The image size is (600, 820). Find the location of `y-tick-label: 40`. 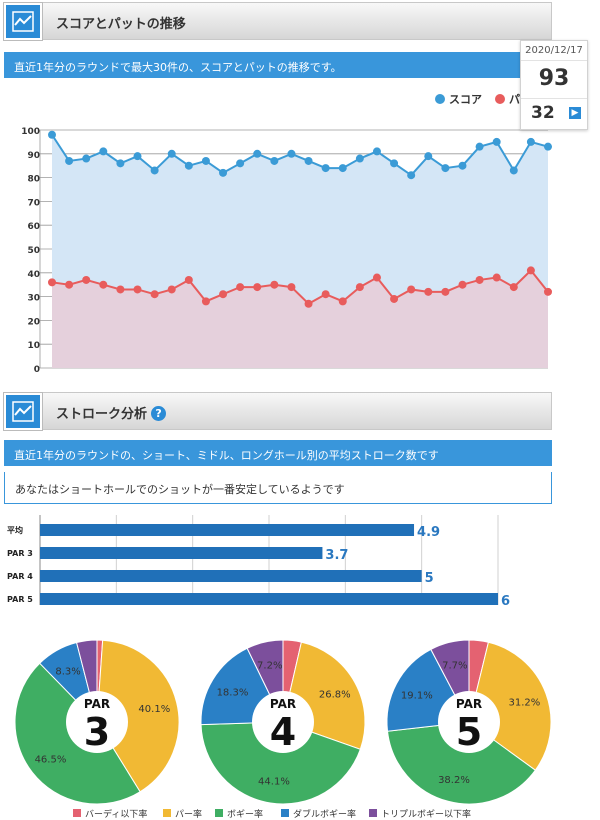

y-tick-label: 40 is located at coordinates (33, 275).